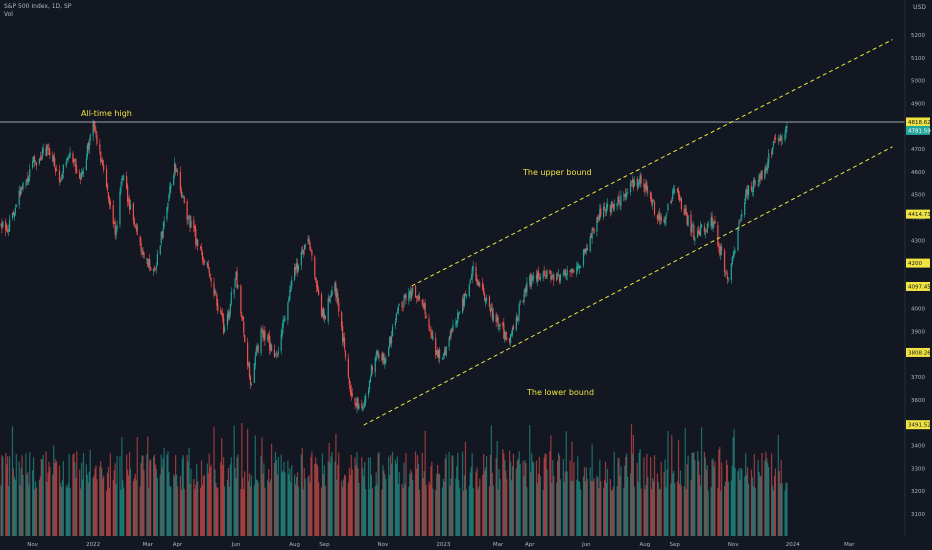 Image resolution: width=932 pixels, height=550 pixels. What do you see at coordinates (8, 14) in the screenshot?
I see `volume-indicator-label: Vol` at bounding box center [8, 14].